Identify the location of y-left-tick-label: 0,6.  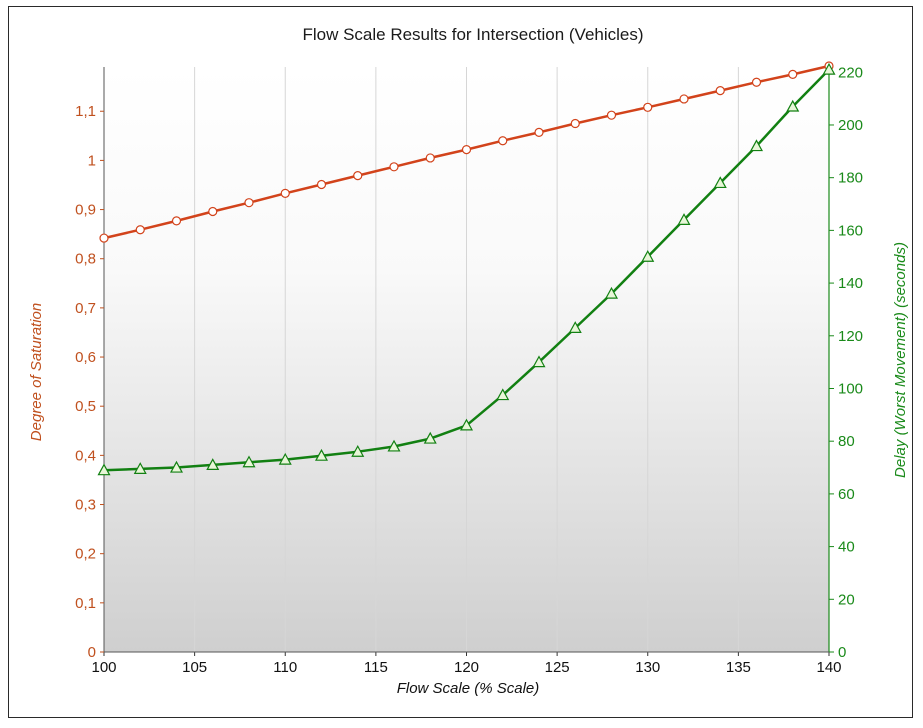
(85, 357).